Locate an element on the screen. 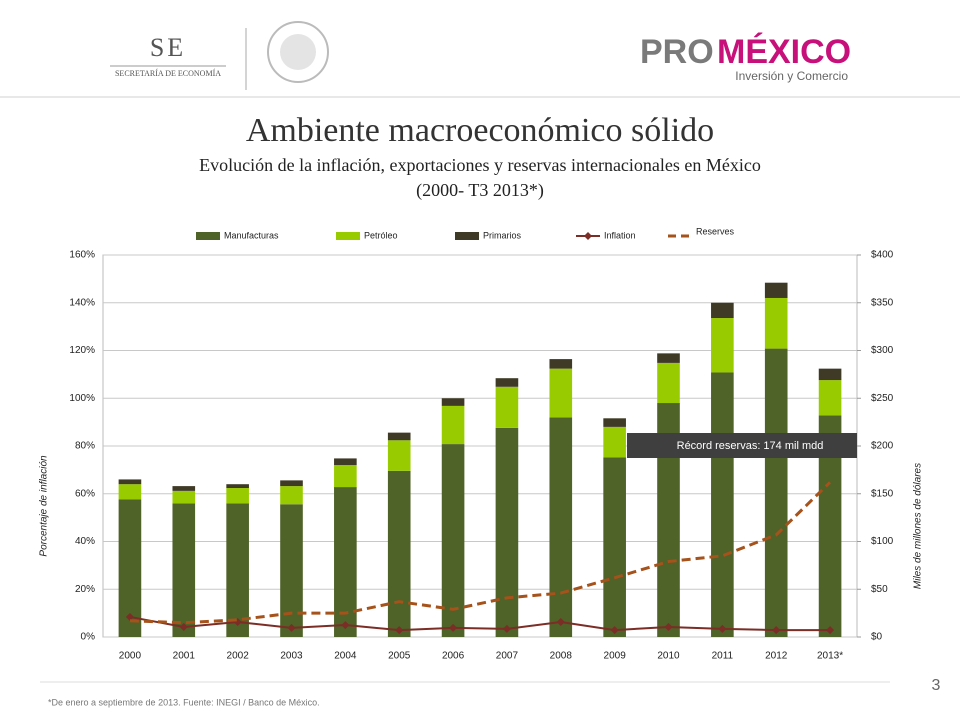  y-tick-label: 60% is located at coordinates (85, 493).